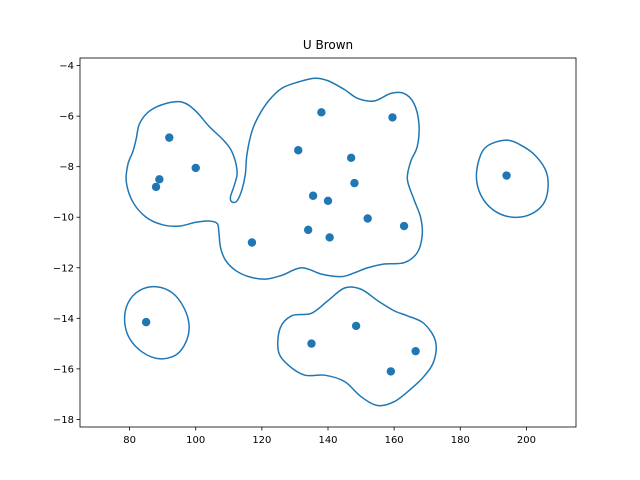 Image resolution: width=640 pixels, height=480 pixels. Describe the element at coordinates (63, 319) in the screenshot. I see `y-tick-label: −14` at that location.